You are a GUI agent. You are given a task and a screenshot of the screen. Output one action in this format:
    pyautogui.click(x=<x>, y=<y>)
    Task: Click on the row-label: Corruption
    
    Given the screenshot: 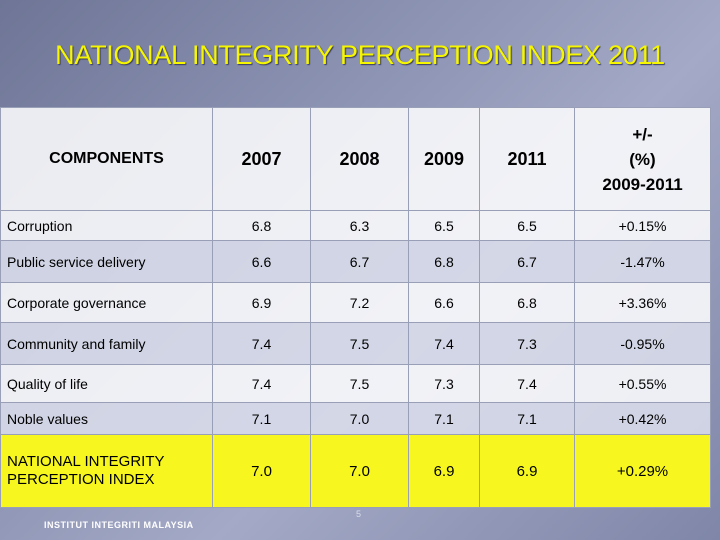 What is the action you would take?
    pyautogui.click(x=106, y=225)
    